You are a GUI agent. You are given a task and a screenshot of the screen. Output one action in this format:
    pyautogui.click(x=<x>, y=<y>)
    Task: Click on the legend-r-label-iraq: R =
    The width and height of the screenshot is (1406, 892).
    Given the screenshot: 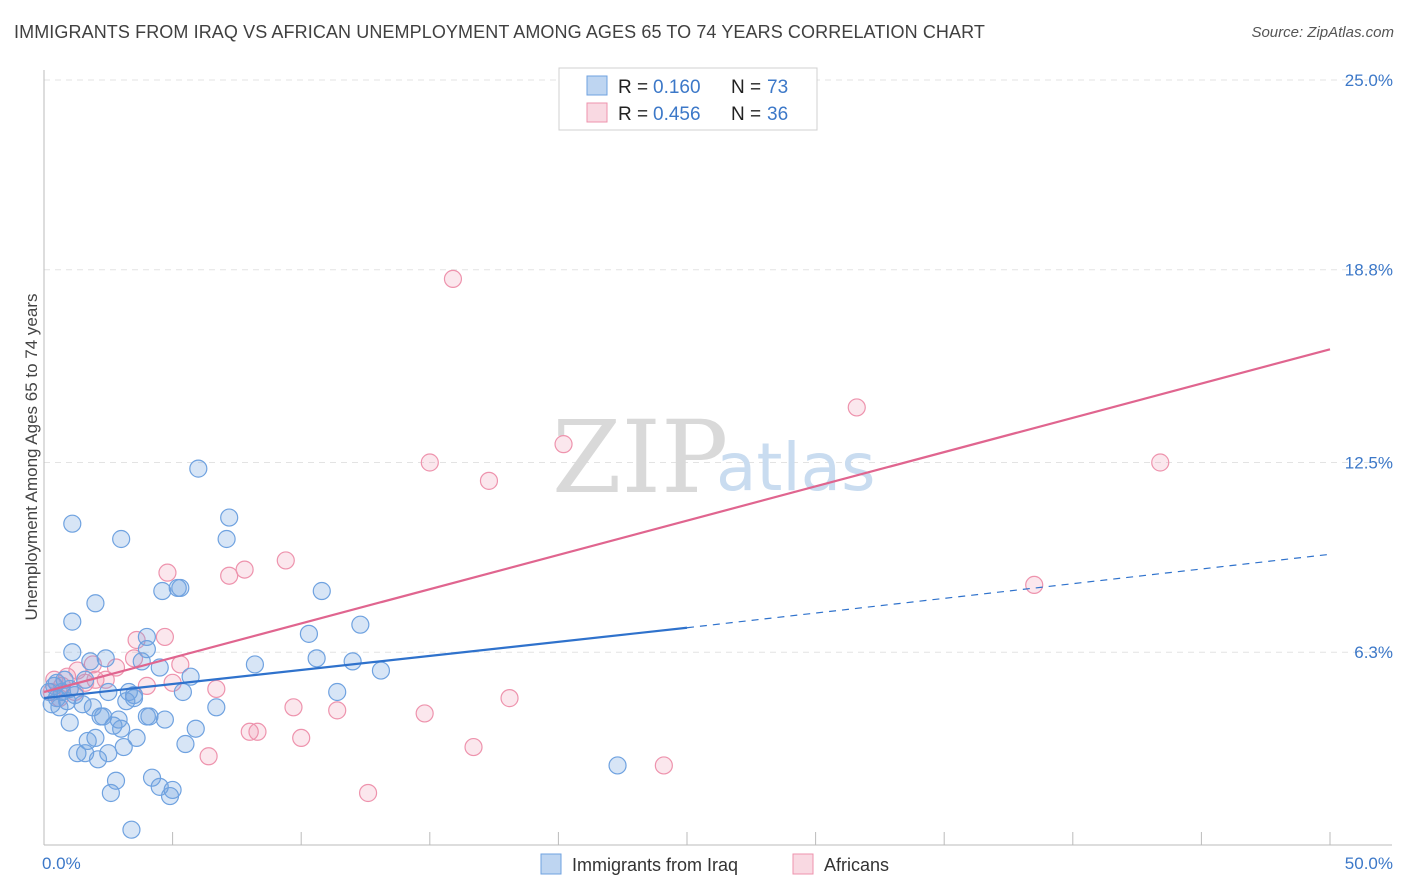 What is the action you would take?
    pyautogui.click(x=633, y=87)
    